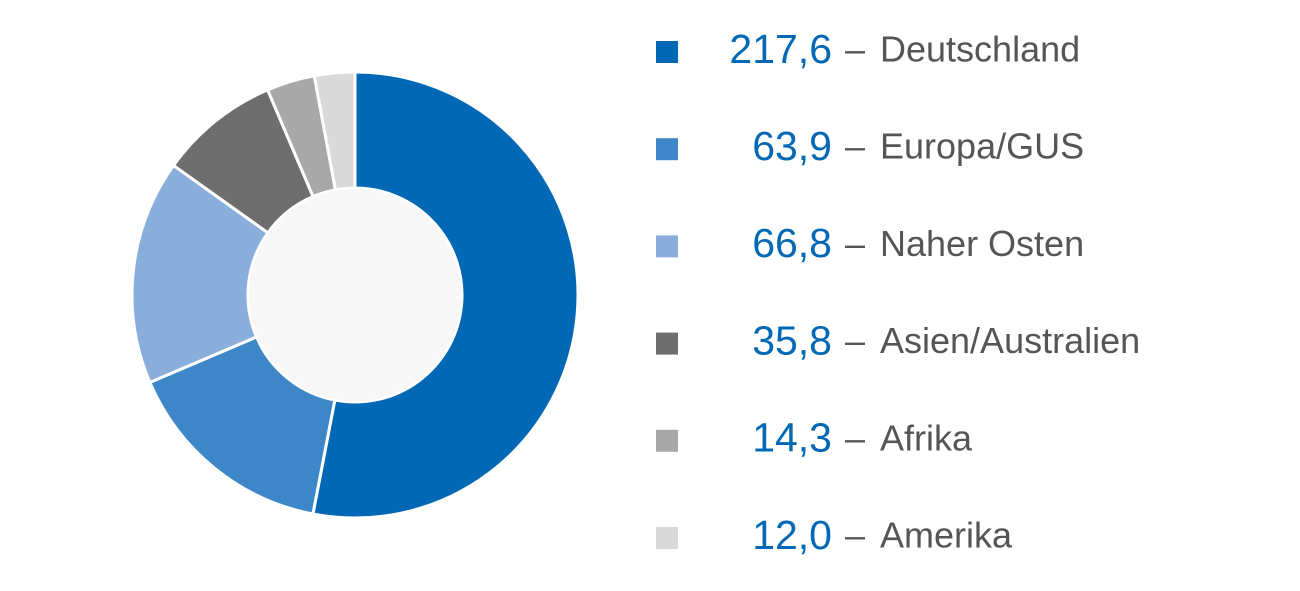  I want to click on legend-value: 35,8, so click(792, 340).